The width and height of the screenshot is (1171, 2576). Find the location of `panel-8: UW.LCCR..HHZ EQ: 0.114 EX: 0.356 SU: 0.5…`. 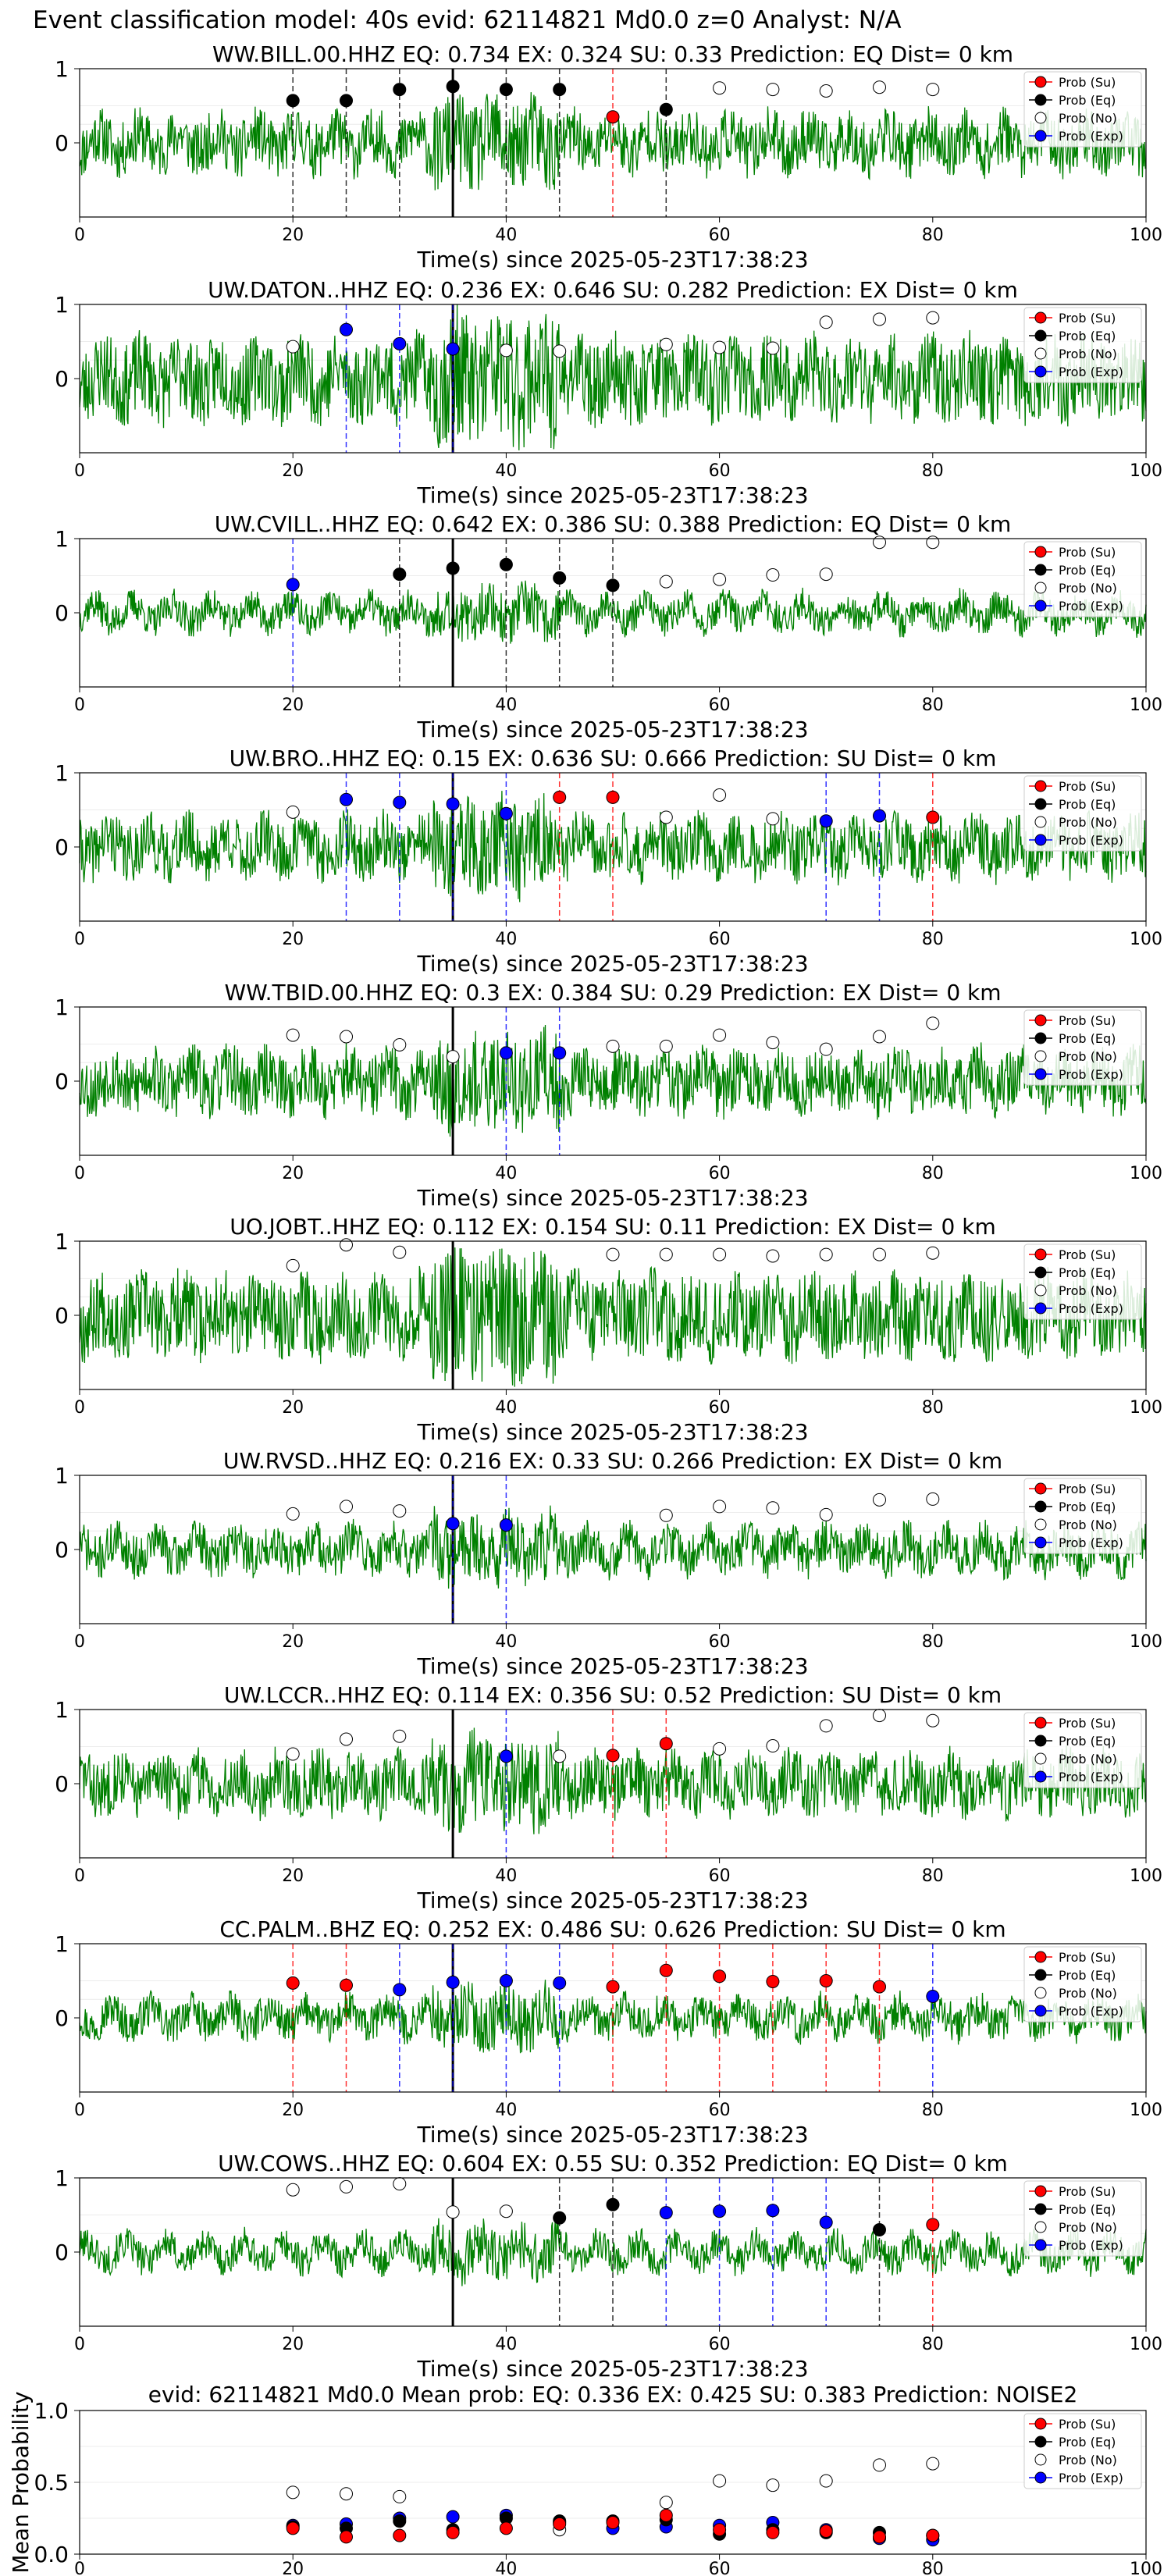

panel-8: UW.LCCR..HHZ EQ: 0.114 EX: 0.356 SU: 0.5… is located at coordinates (608, 1797).